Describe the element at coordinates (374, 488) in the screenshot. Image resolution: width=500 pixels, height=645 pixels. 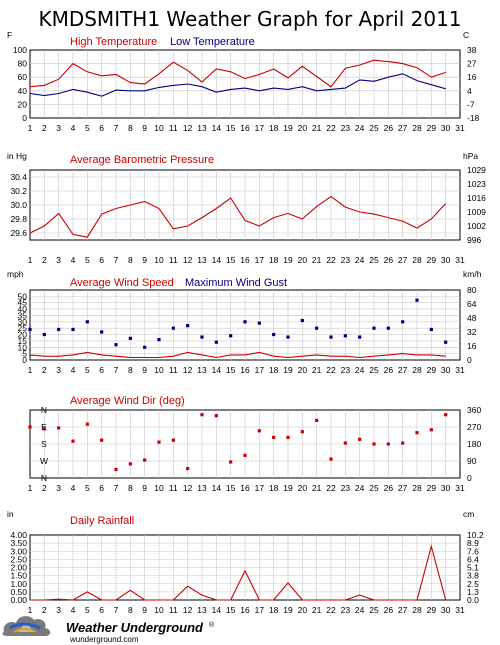
I see `x-tick-label: 25` at that location.